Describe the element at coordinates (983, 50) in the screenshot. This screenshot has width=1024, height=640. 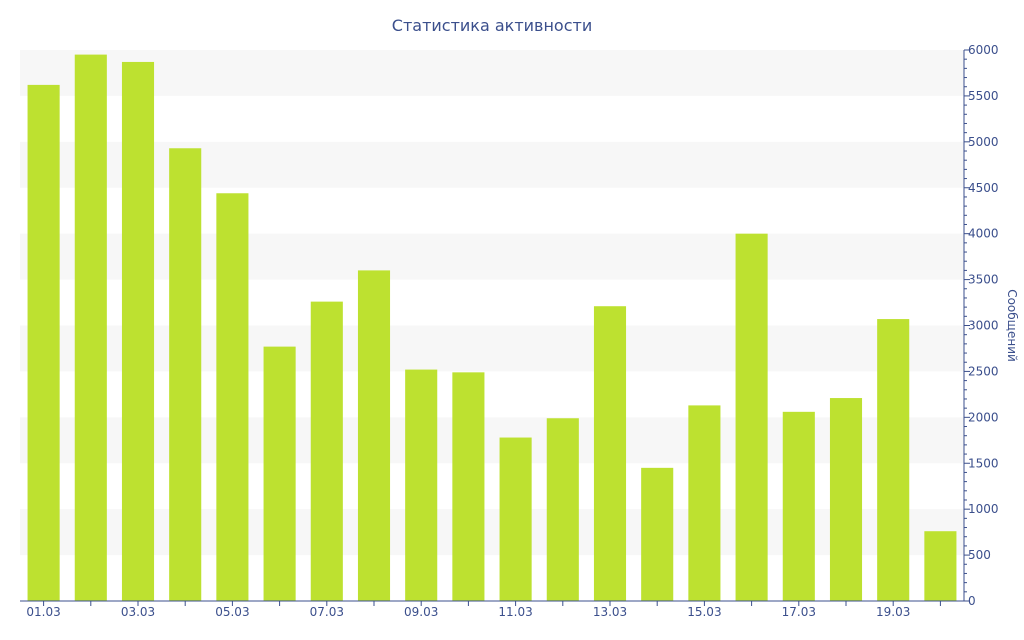
I see `y-tick-label: 6000` at that location.